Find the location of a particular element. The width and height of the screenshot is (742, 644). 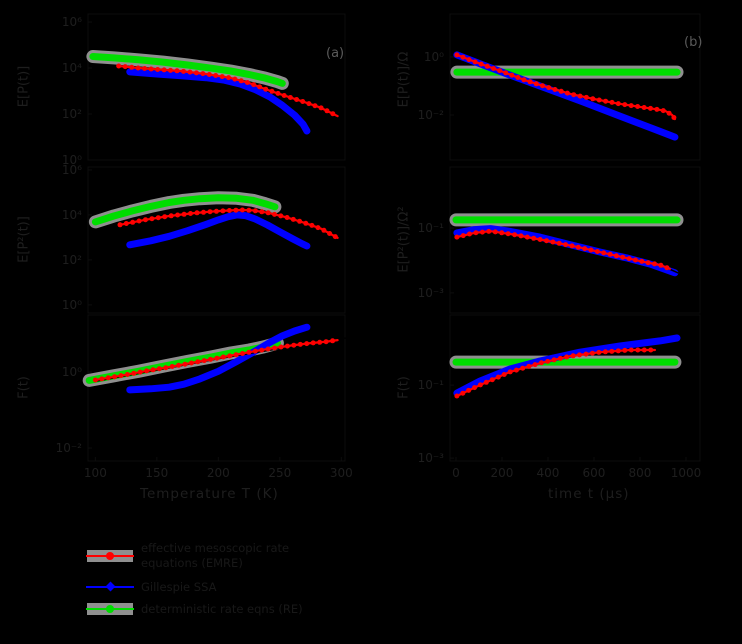

panel-label-a: (a) is located at coordinates (335, 53).